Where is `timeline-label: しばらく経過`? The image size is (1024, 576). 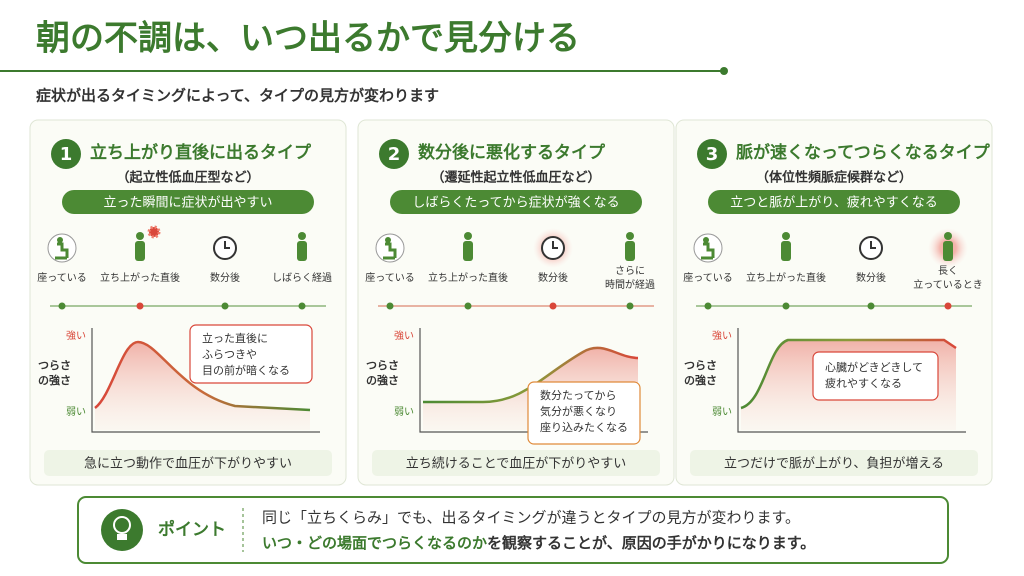
timeline-label: しばらく経過 is located at coordinates (302, 277).